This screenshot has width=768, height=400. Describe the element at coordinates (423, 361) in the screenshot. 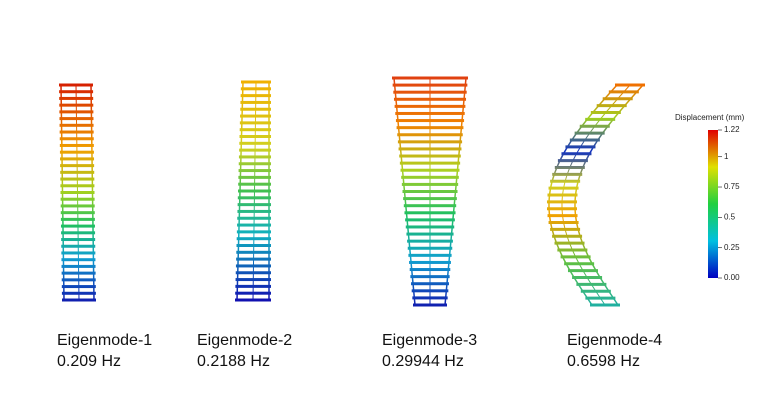

I see `frequency-label: 0.29944 Hz` at that location.